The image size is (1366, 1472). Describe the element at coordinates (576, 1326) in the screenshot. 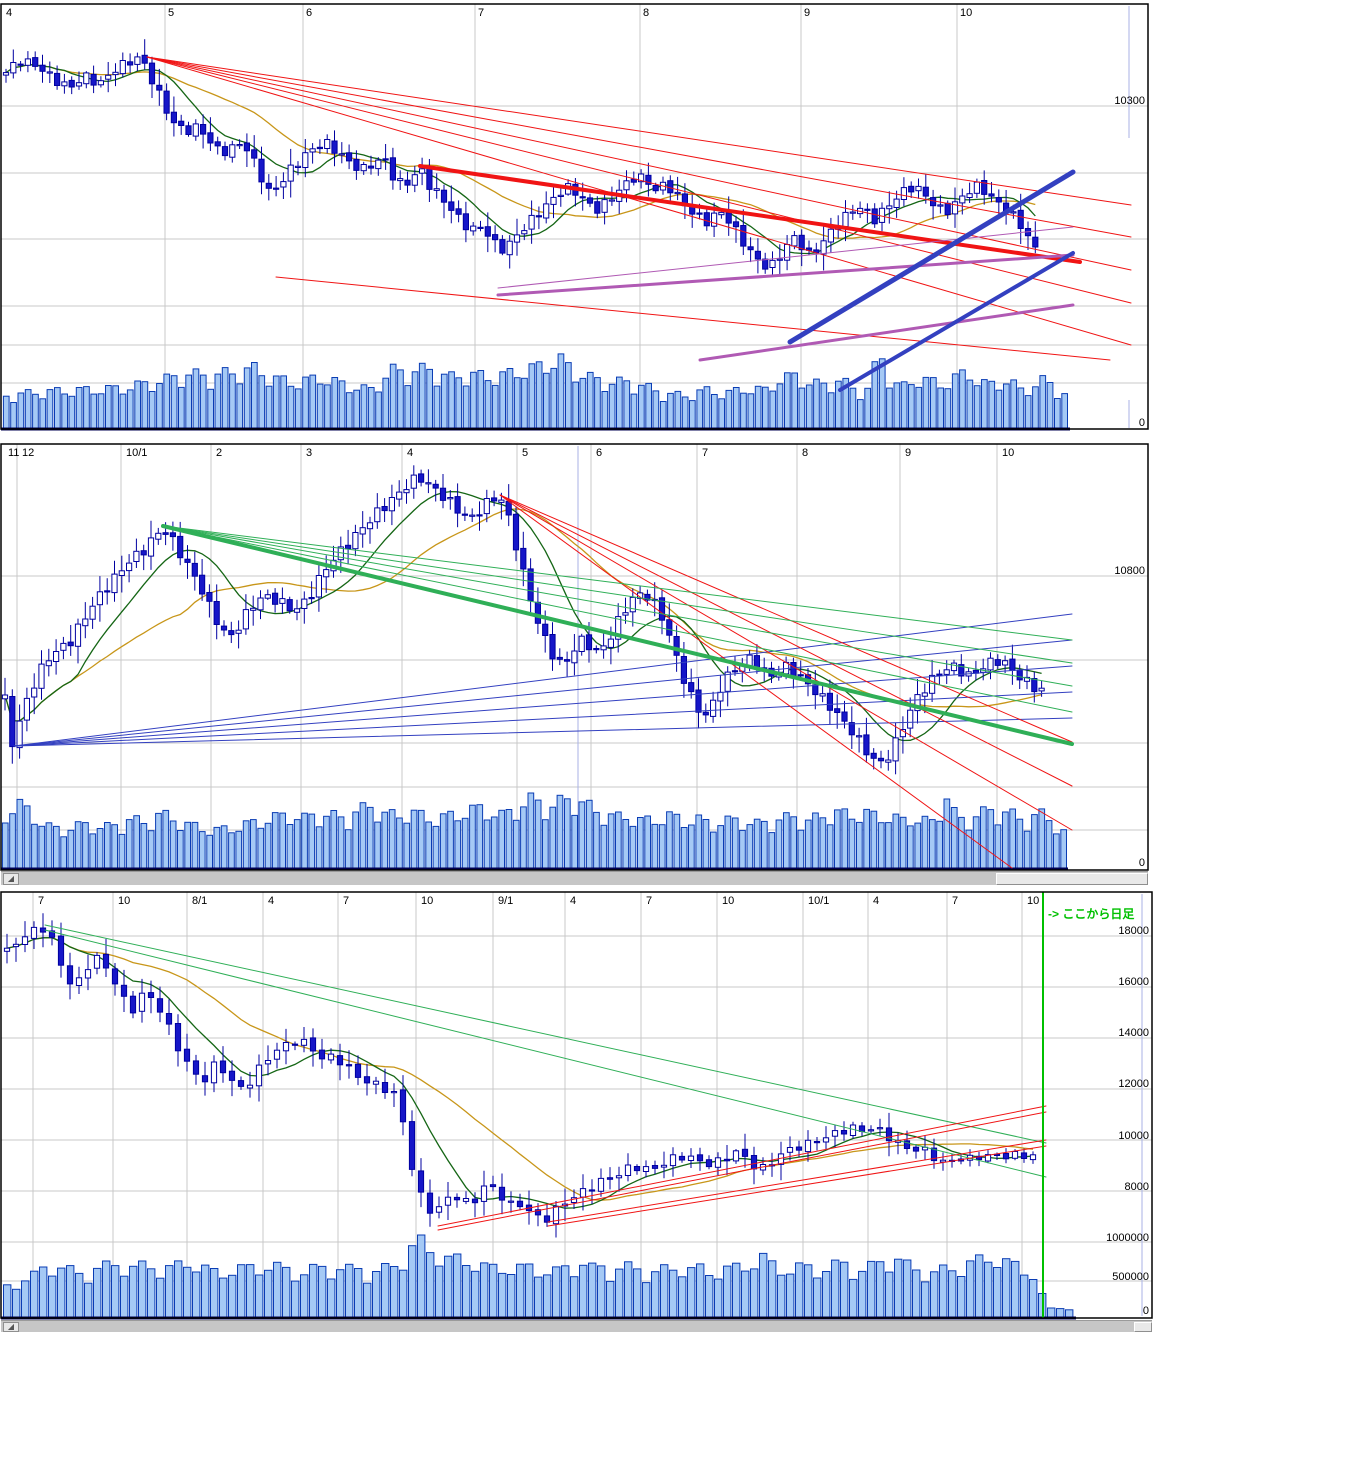

I see `scrollbar-bottom-chart: ◢` at that location.